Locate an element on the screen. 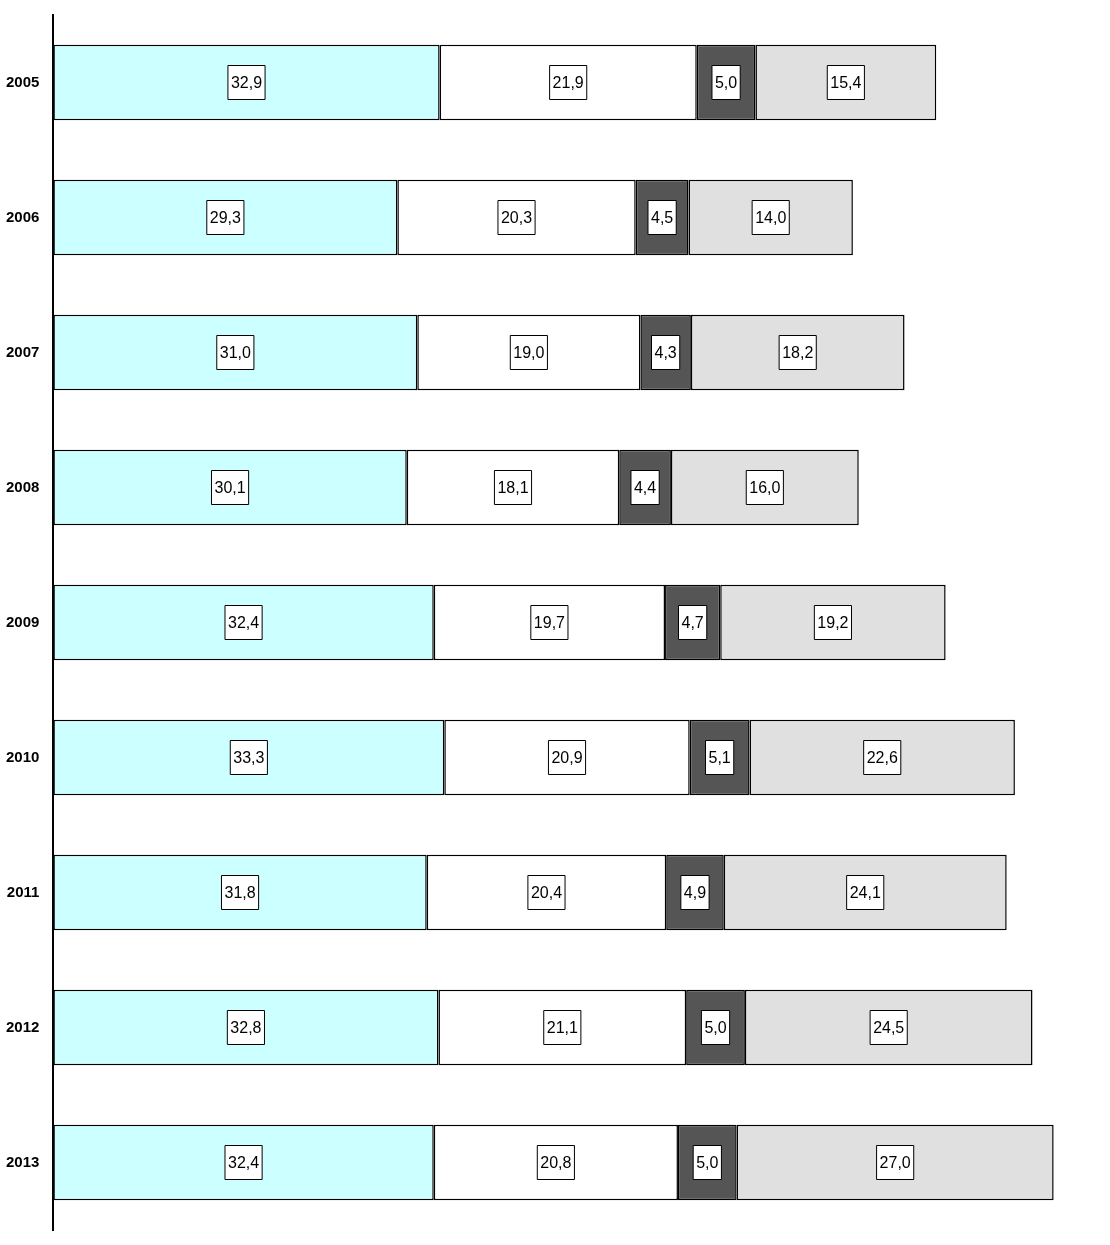 This screenshot has height=1245, width=1110. data-label: 19,7 is located at coordinates (549, 622).